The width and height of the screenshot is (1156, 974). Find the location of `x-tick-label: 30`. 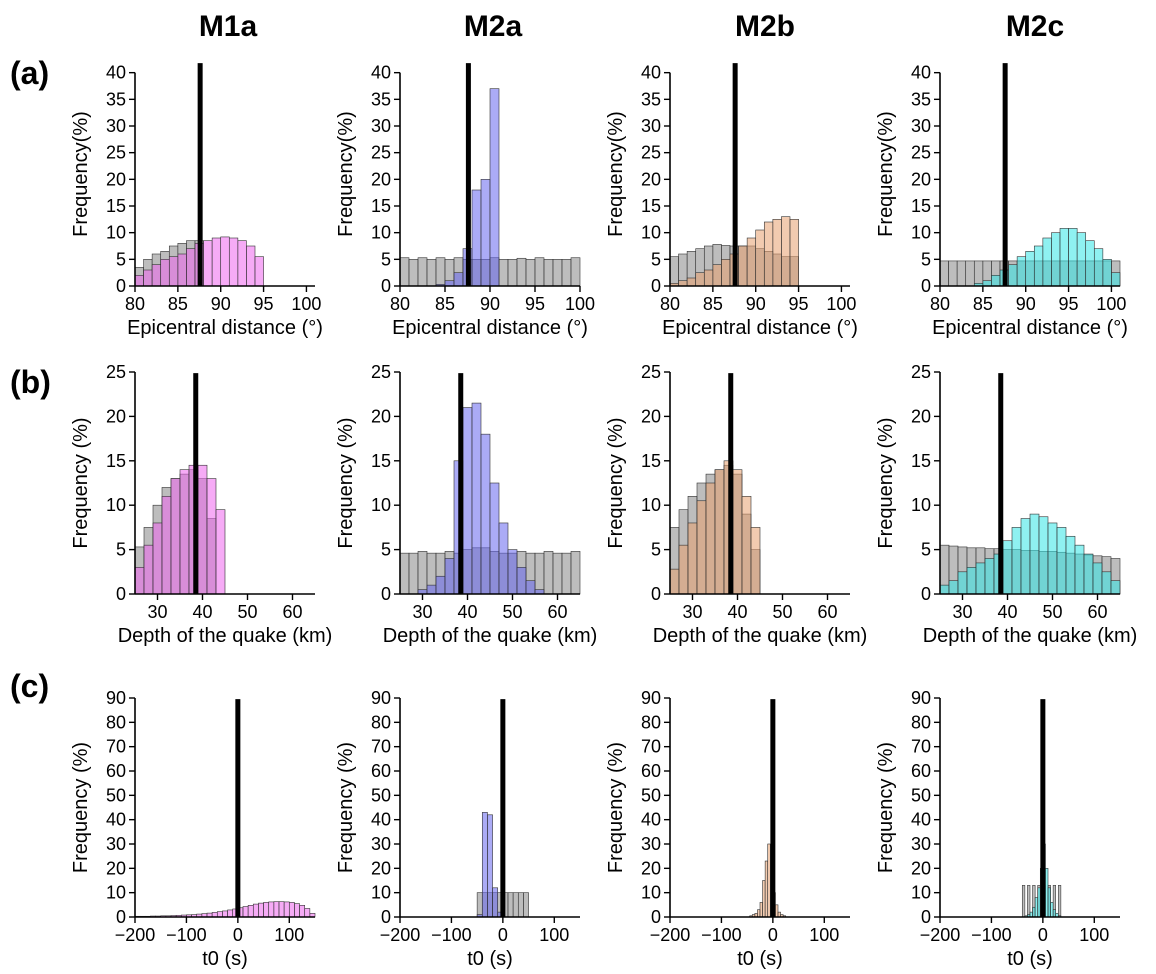

x-tick-label: 30 is located at coordinates (962, 612).